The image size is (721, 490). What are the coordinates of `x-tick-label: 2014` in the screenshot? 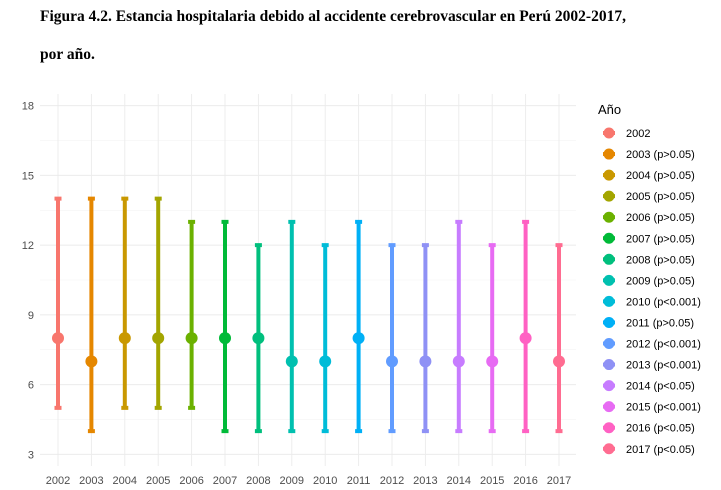 It's located at (459, 481).